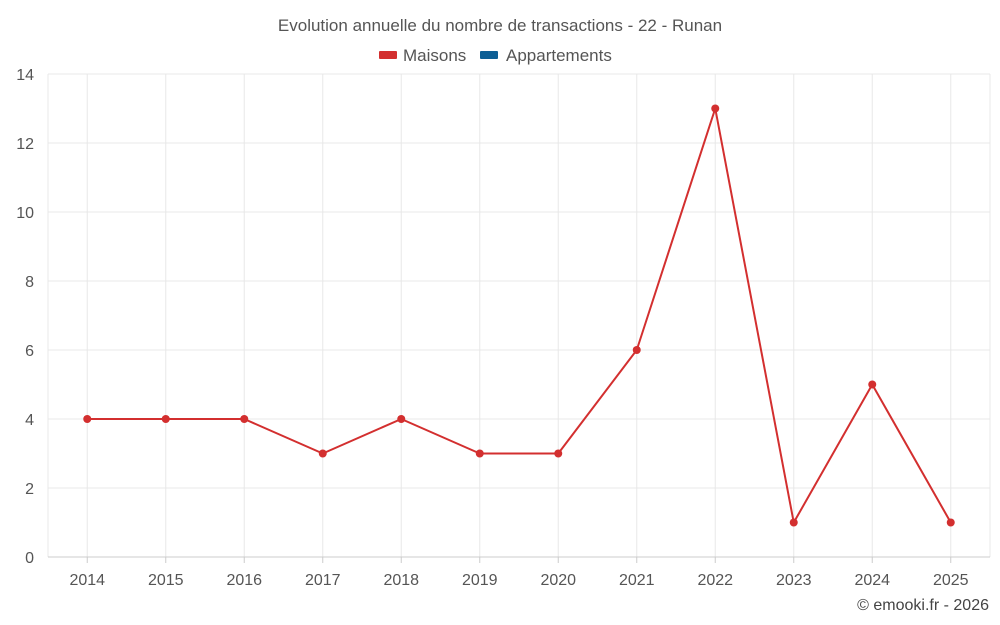 The image size is (1000, 625). What do you see at coordinates (388, 55) in the screenshot?
I see `legend-swatch-maisons` at bounding box center [388, 55].